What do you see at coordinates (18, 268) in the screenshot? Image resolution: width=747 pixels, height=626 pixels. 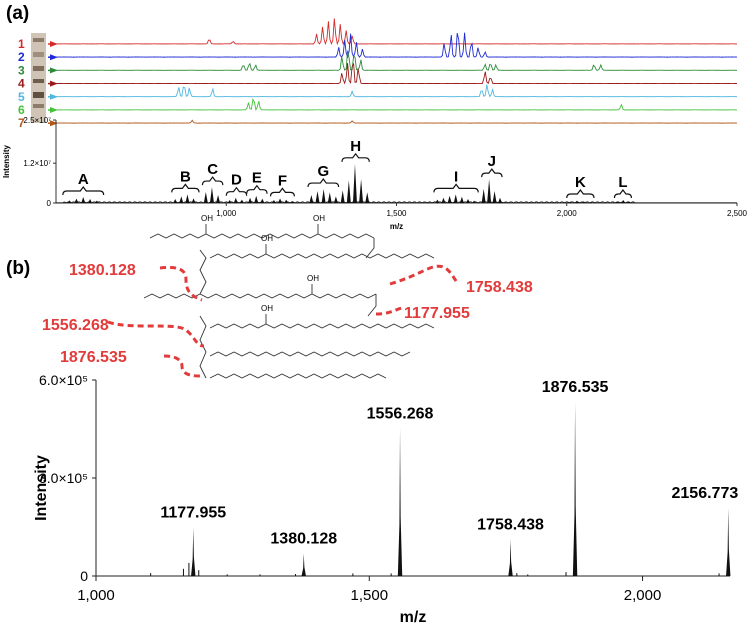 I see `panel-label-b: (b)` at bounding box center [18, 268].